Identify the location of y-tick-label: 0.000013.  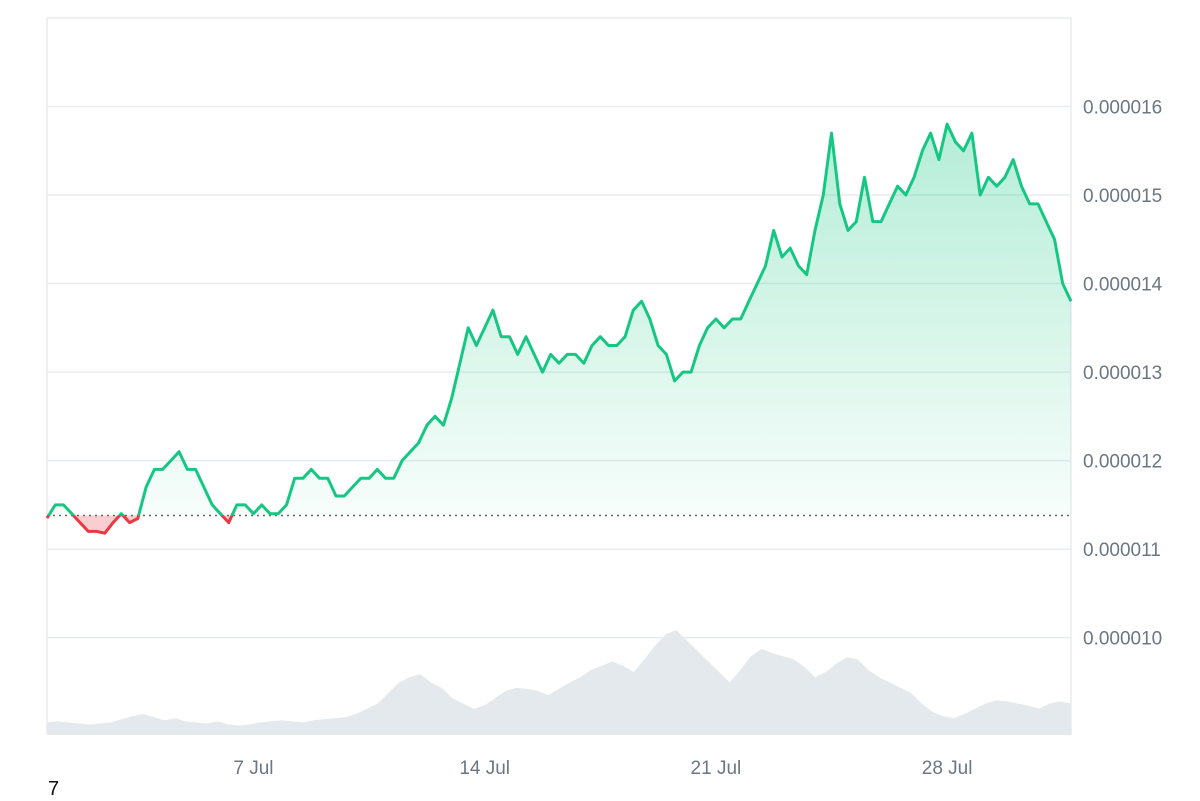
(1122, 373).